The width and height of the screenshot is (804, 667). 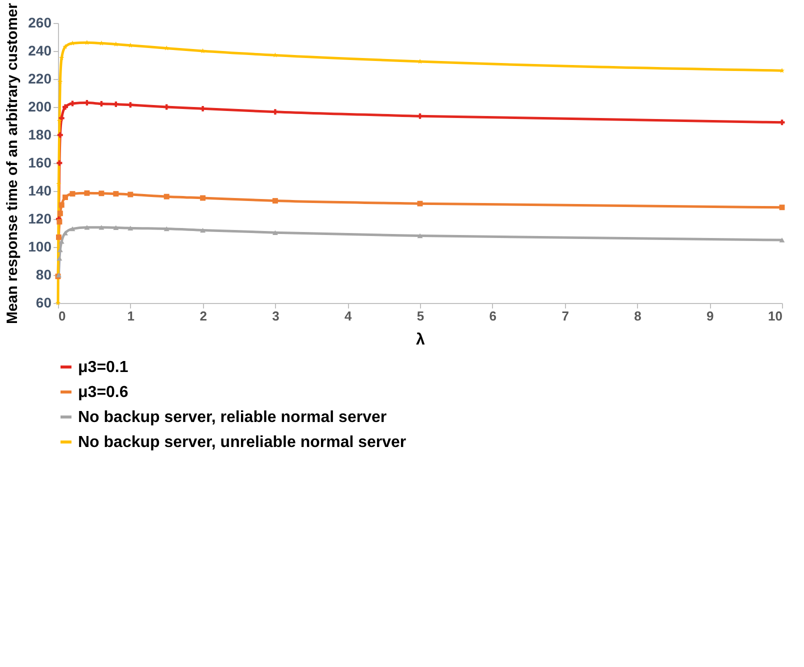 What do you see at coordinates (103, 392) in the screenshot?
I see `legend-label: μ3=0.6` at bounding box center [103, 392].